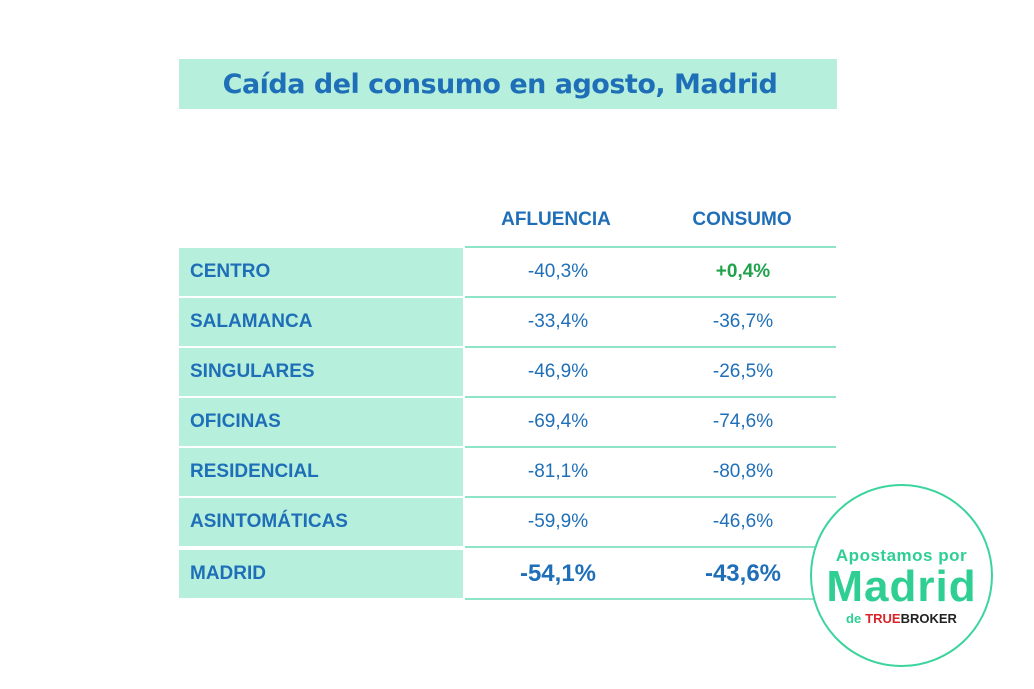 This screenshot has width=1034, height=689. I want to click on badge-brand: de TRUEBROKER, so click(901, 618).